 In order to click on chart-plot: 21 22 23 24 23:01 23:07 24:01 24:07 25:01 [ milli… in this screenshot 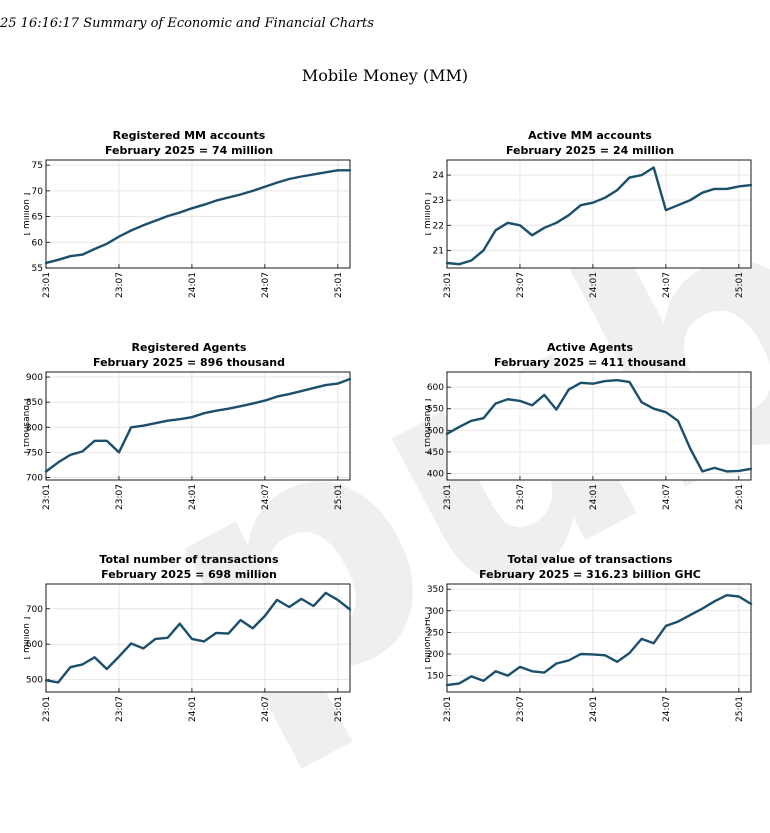, I will do `click(589, 228)`.